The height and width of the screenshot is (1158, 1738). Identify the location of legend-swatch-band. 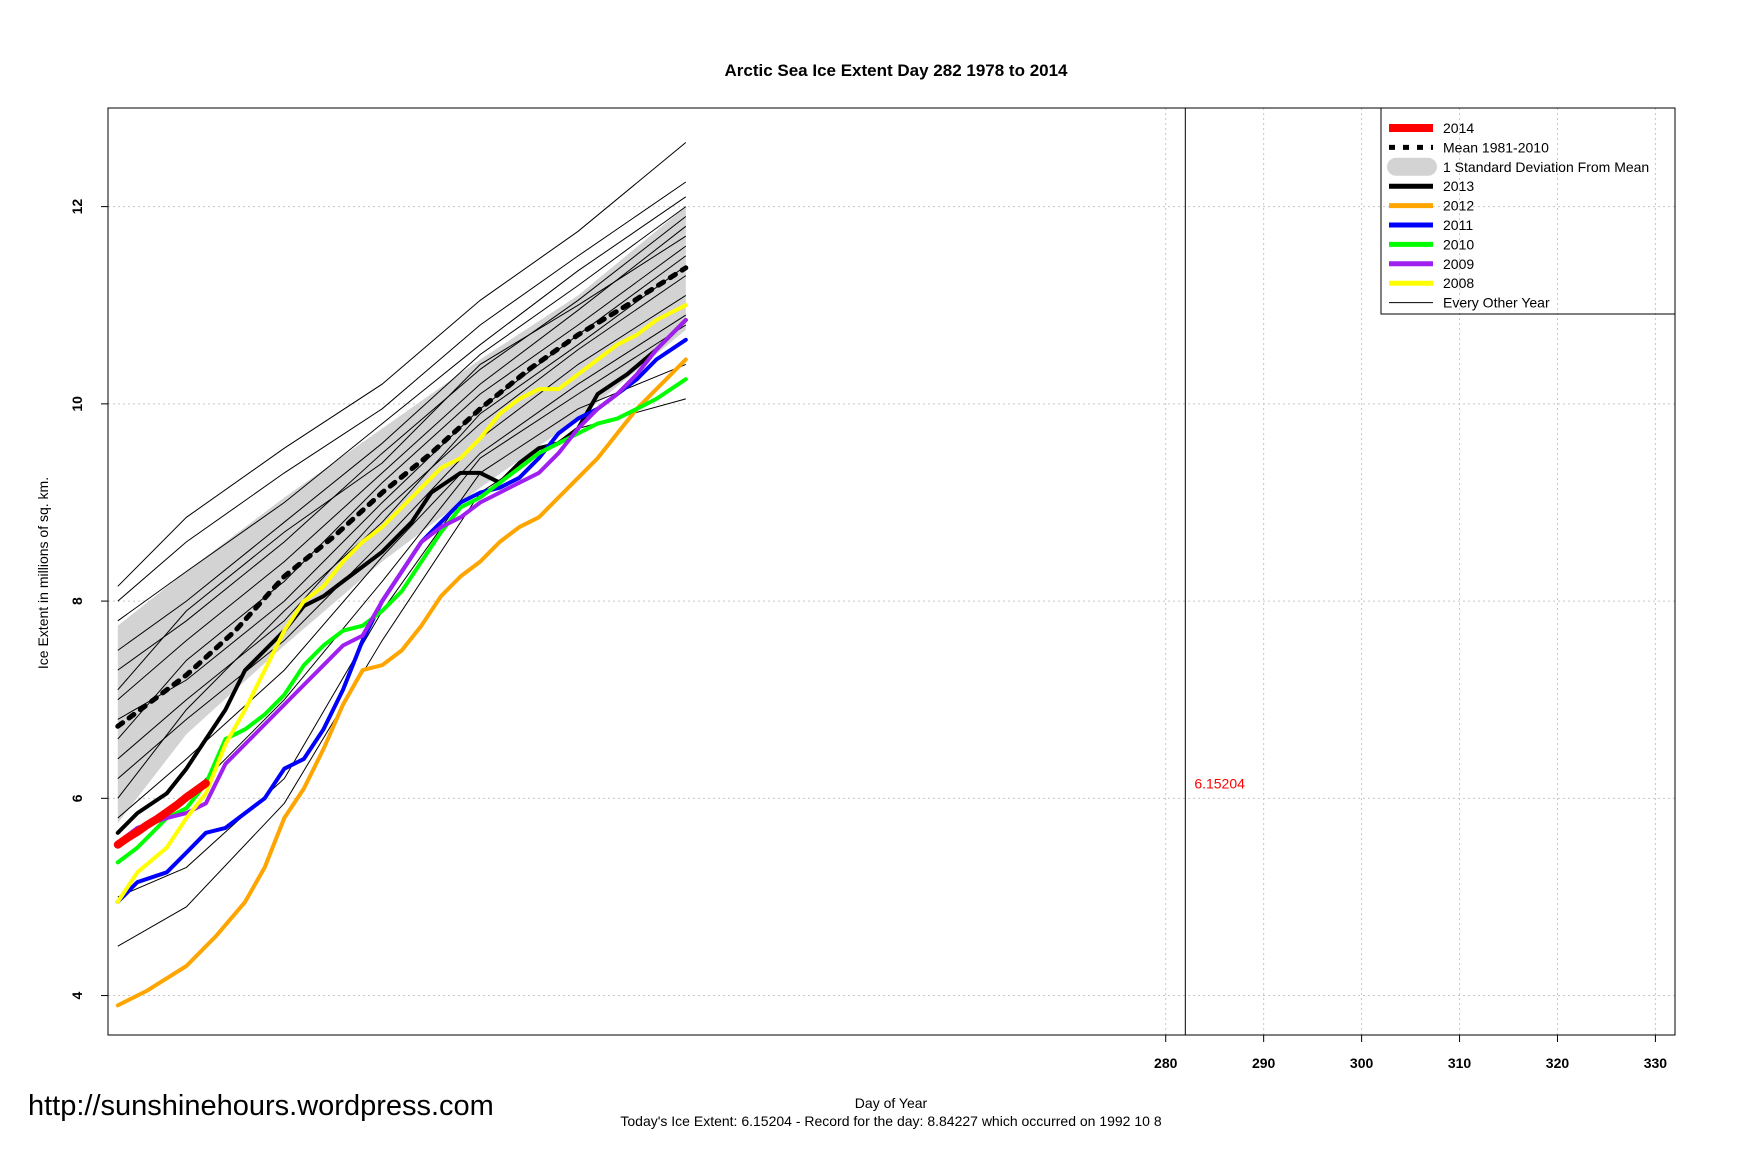
(1412, 166).